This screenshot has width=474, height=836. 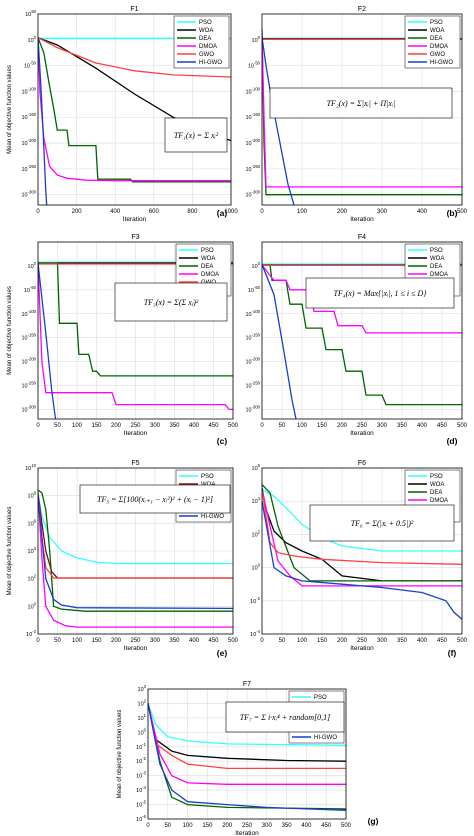 What do you see at coordinates (382, 523) in the screenshot?
I see `formula-text: TF₆ = Σ(|xᵢ + 0.5|)²` at bounding box center [382, 523].